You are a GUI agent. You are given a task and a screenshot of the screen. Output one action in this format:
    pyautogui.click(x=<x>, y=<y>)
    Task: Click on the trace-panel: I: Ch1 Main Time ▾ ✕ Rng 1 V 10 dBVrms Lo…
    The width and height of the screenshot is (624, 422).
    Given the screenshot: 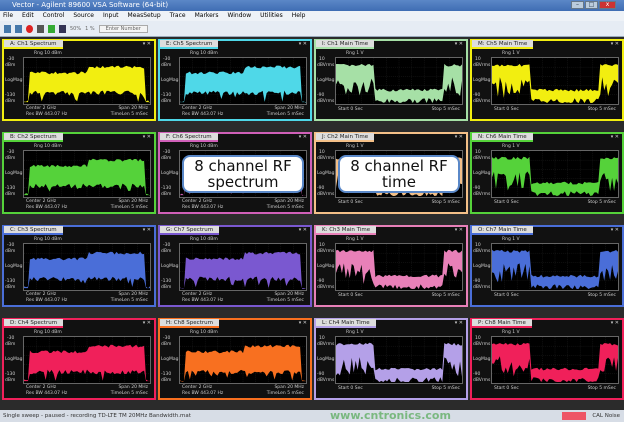 What is the action you would take?
    pyautogui.click(x=391, y=80)
    